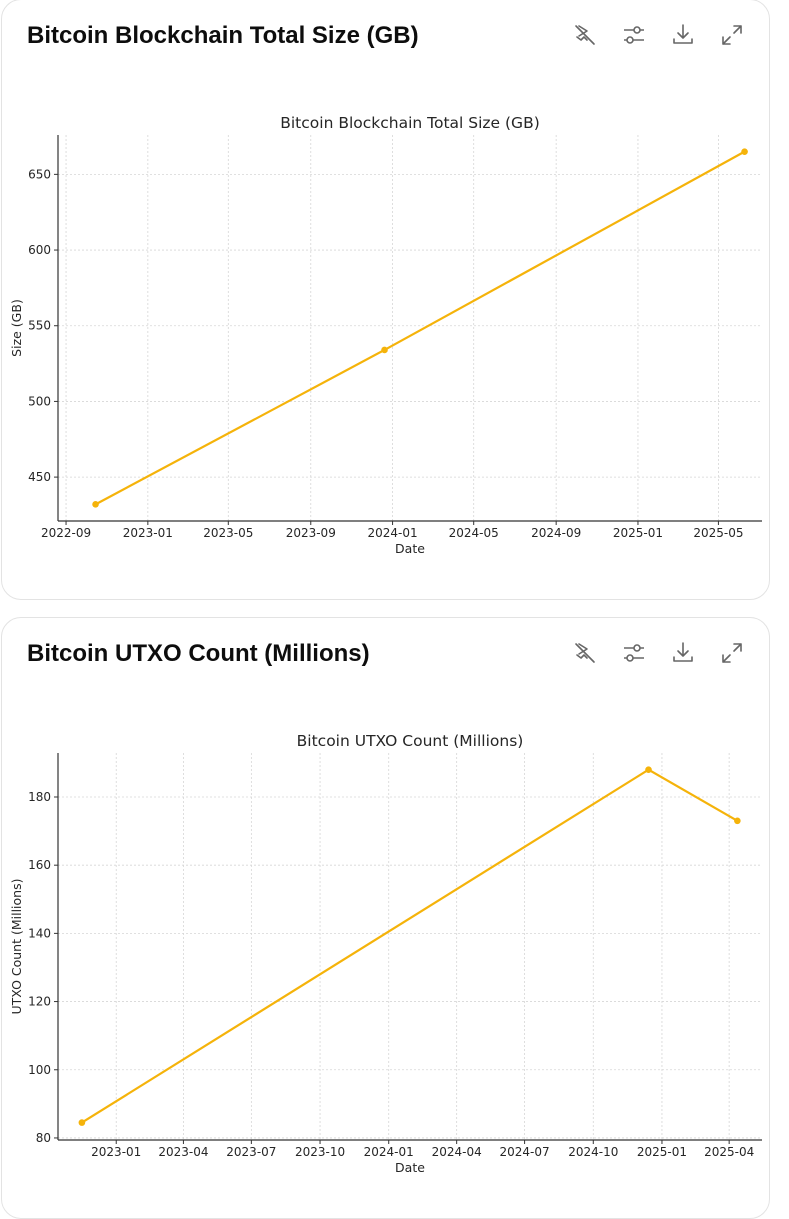 The height and width of the screenshot is (1219, 789). Describe the element at coordinates (410, 123) in the screenshot. I see `chart-title: Bitcoin Blockchain Total Size (GB)` at that location.